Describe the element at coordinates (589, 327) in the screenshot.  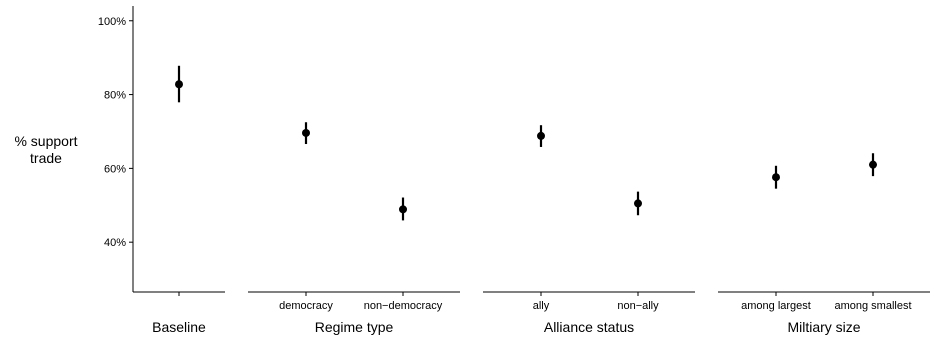
I see `panel-x-axis-title: Alliance status` at that location.